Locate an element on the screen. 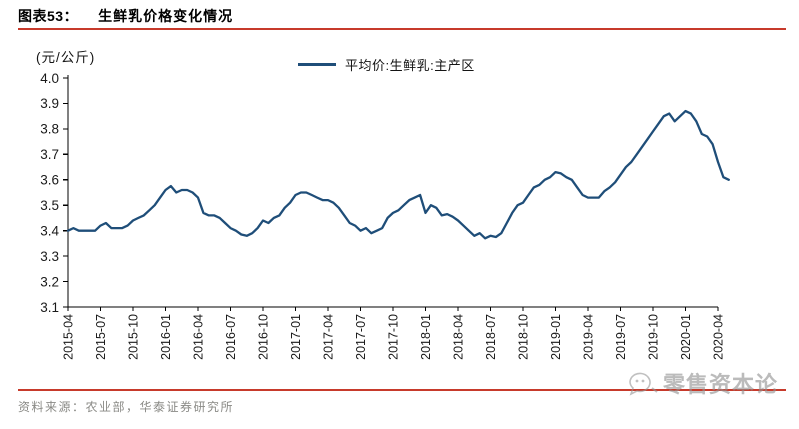 This screenshot has height=429, width=799. legend-line-swatch is located at coordinates (317, 64).